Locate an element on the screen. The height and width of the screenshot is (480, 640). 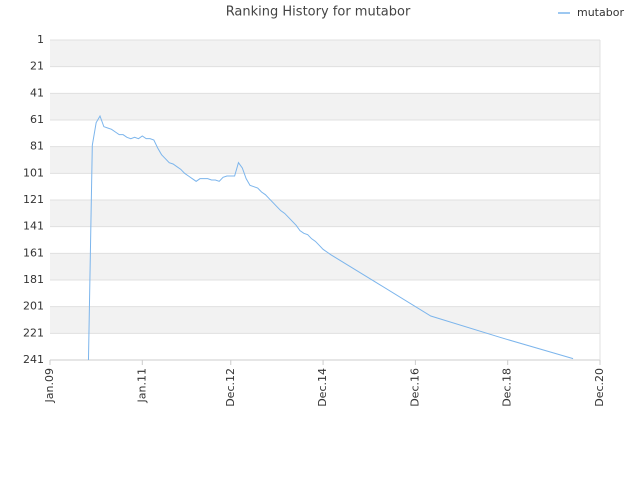
y-tick-label: 241 is located at coordinates (33, 359).